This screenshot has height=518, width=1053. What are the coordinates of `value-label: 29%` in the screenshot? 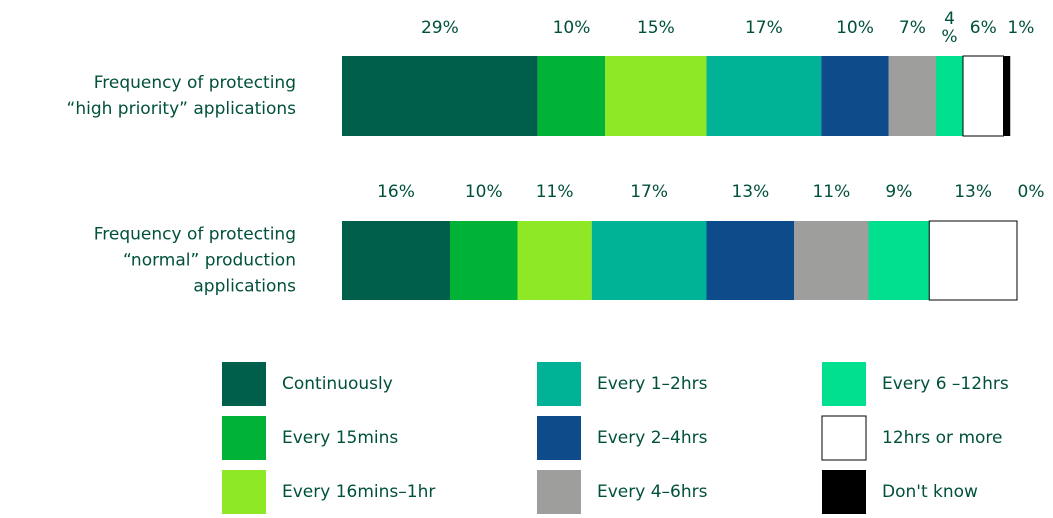 It's located at (440, 28).